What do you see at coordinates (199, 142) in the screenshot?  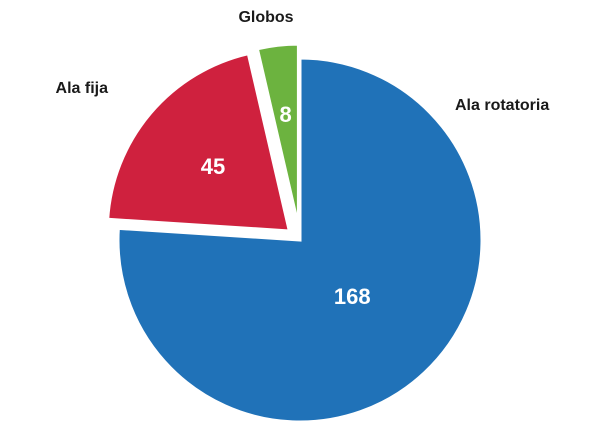 I see `pie-slice-ala-fija` at bounding box center [199, 142].